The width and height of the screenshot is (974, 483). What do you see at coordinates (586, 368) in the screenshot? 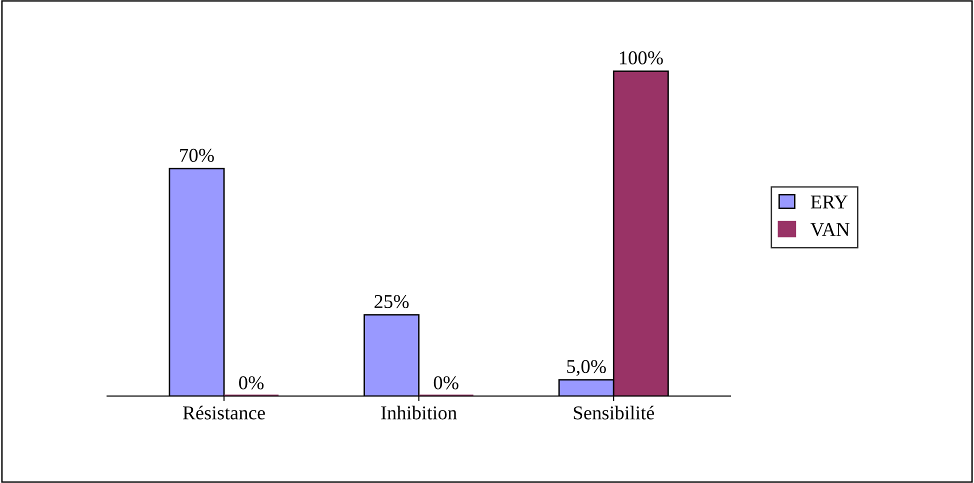
I see `data-label: 5,0%` at bounding box center [586, 368].